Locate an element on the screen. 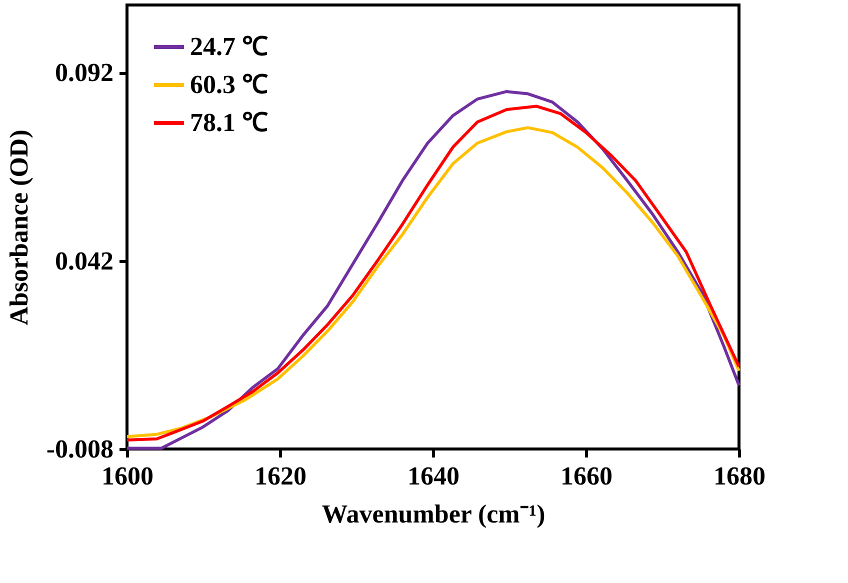  x-tick-label: 1620 is located at coordinates (280, 476).